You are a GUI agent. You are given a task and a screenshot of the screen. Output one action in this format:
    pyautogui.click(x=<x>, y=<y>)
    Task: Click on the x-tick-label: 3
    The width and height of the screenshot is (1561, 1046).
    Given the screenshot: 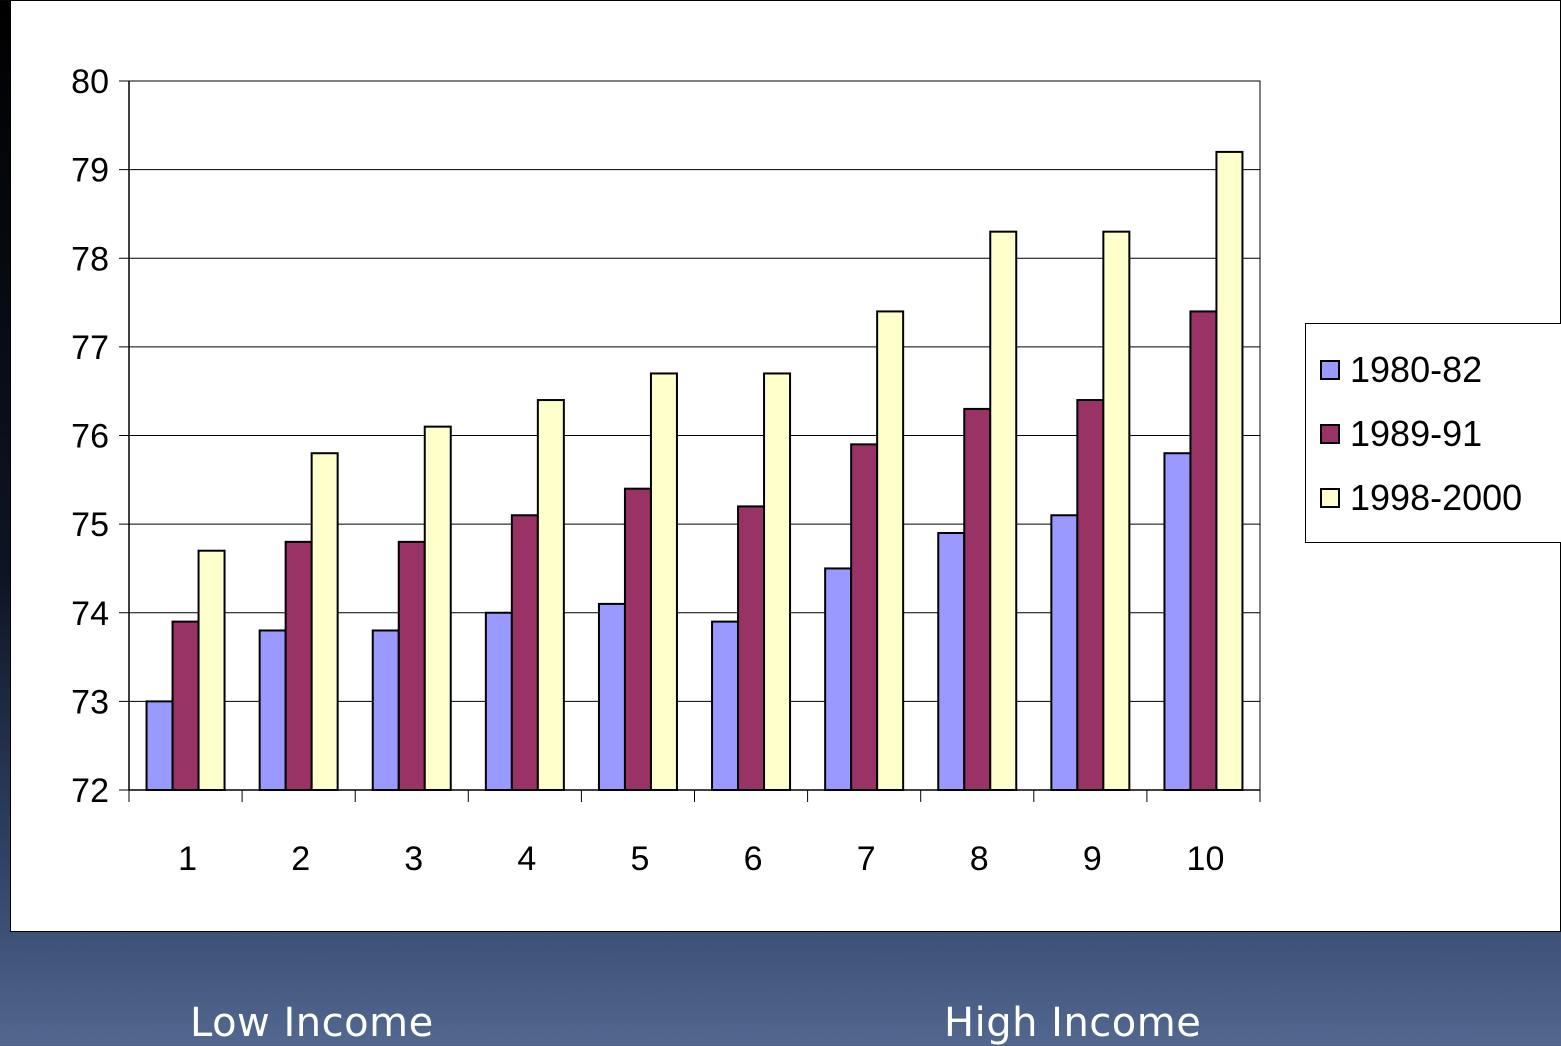 What is the action you would take?
    pyautogui.click(x=413, y=859)
    